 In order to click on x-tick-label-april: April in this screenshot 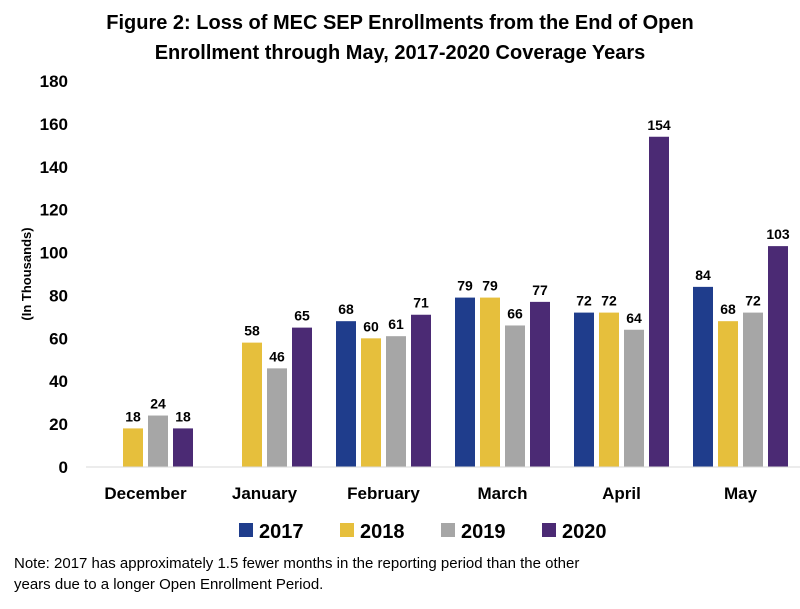, I will do `click(621, 493)`.